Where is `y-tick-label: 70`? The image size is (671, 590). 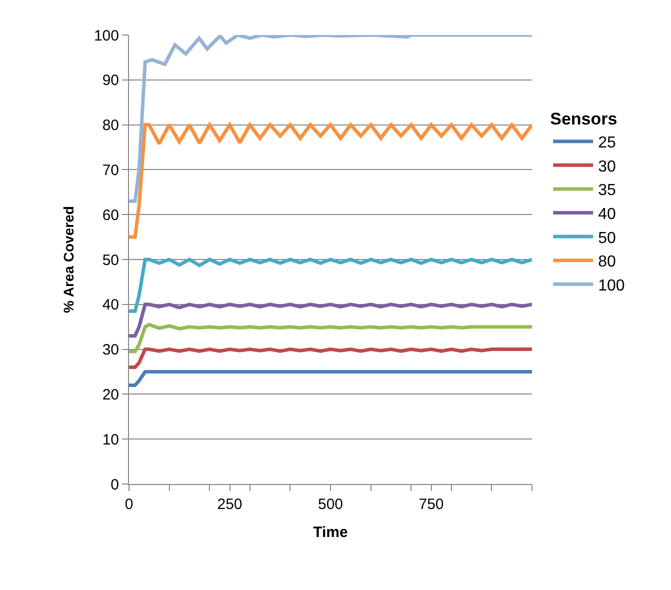
y-tick-label: 70 is located at coordinates (110, 170).